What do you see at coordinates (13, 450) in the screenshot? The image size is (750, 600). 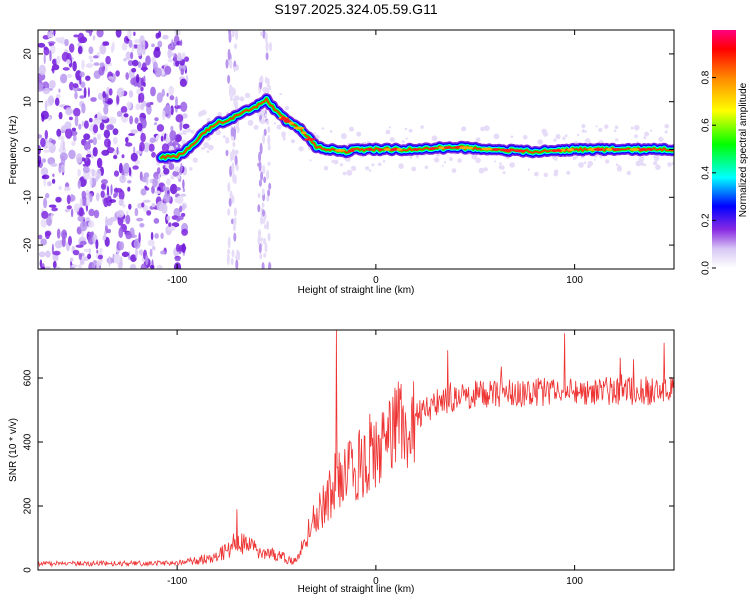 I see `snr-y-label: SNR (10 * v/v)` at bounding box center [13, 450].